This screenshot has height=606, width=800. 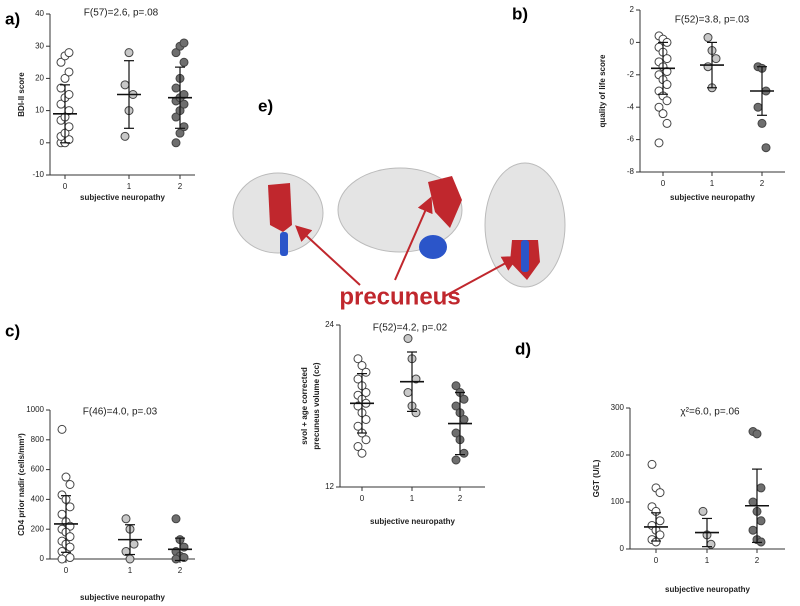 What do you see at coordinates (631, 139) in the screenshot?
I see `y-tick-label: -6` at bounding box center [631, 139].